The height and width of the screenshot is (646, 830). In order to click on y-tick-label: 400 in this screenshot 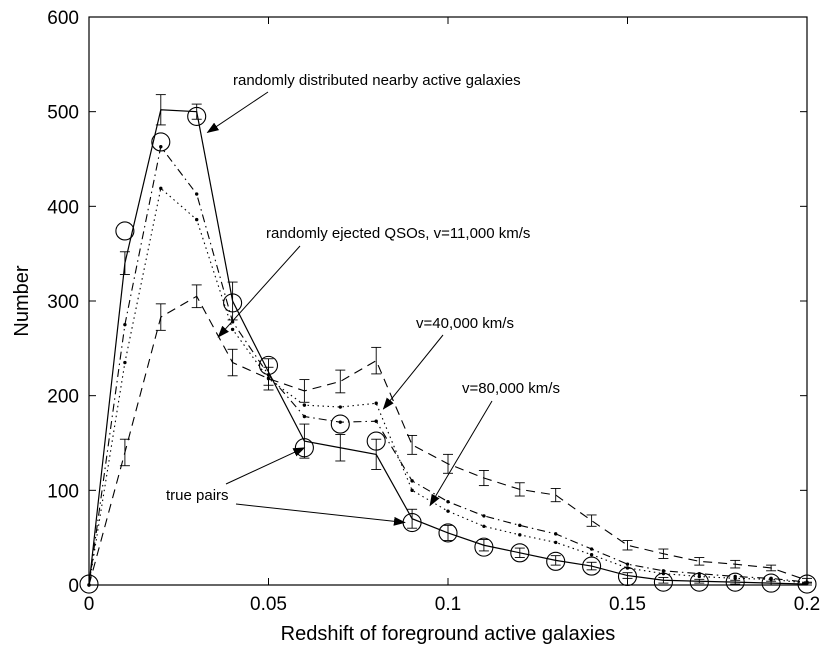, I will do `click(63, 207)`.